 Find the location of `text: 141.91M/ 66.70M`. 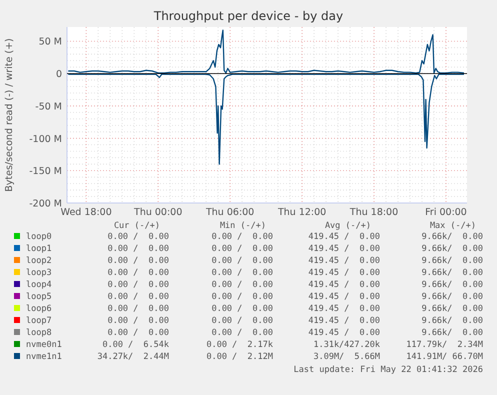

text: 141.91M/ 66.70M is located at coordinates (444, 357).